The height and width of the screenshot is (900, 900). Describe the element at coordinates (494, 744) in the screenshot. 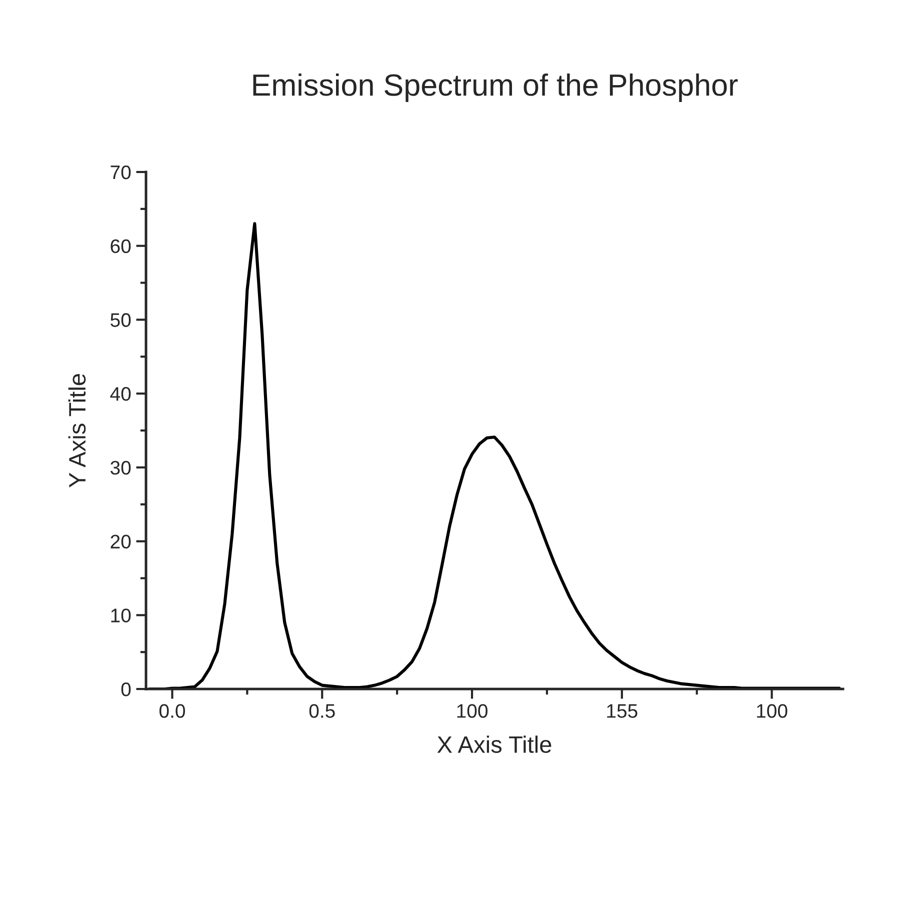

I see `x-axis-title: X Axis Title` at that location.